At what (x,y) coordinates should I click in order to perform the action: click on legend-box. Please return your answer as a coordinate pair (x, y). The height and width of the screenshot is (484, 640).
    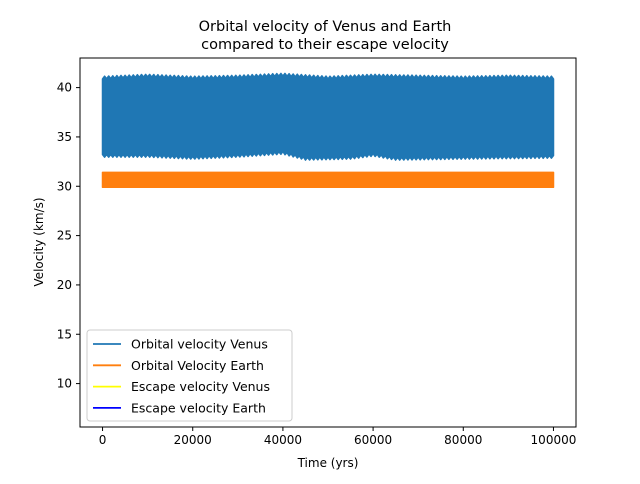
    Looking at the image, I should click on (189, 375).